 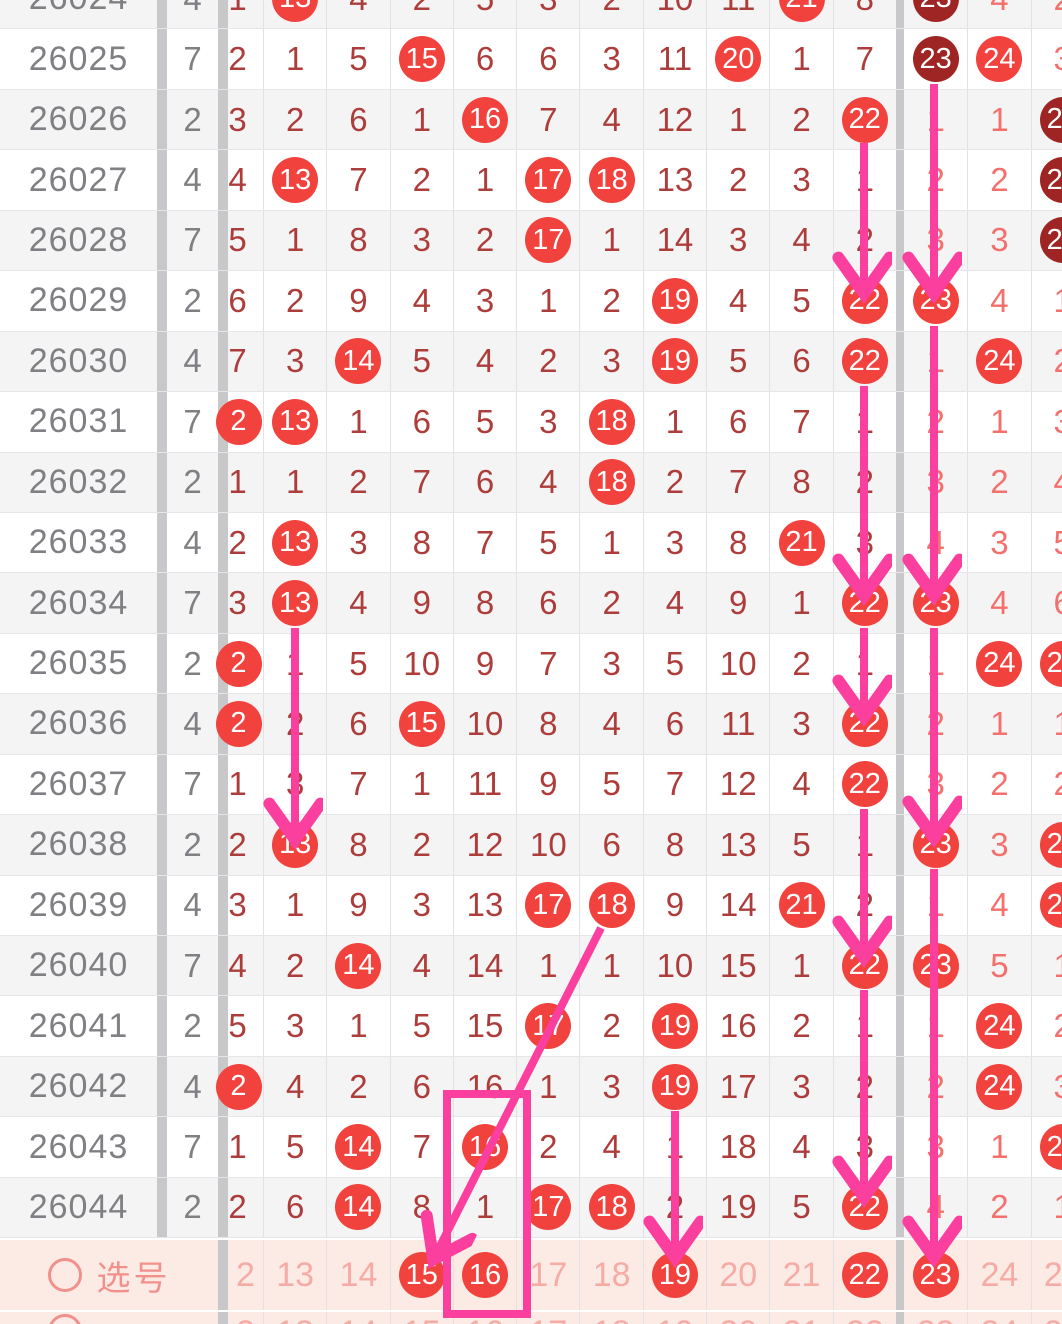 What do you see at coordinates (738, 9) in the screenshot?
I see `number-value: 11` at bounding box center [738, 9].